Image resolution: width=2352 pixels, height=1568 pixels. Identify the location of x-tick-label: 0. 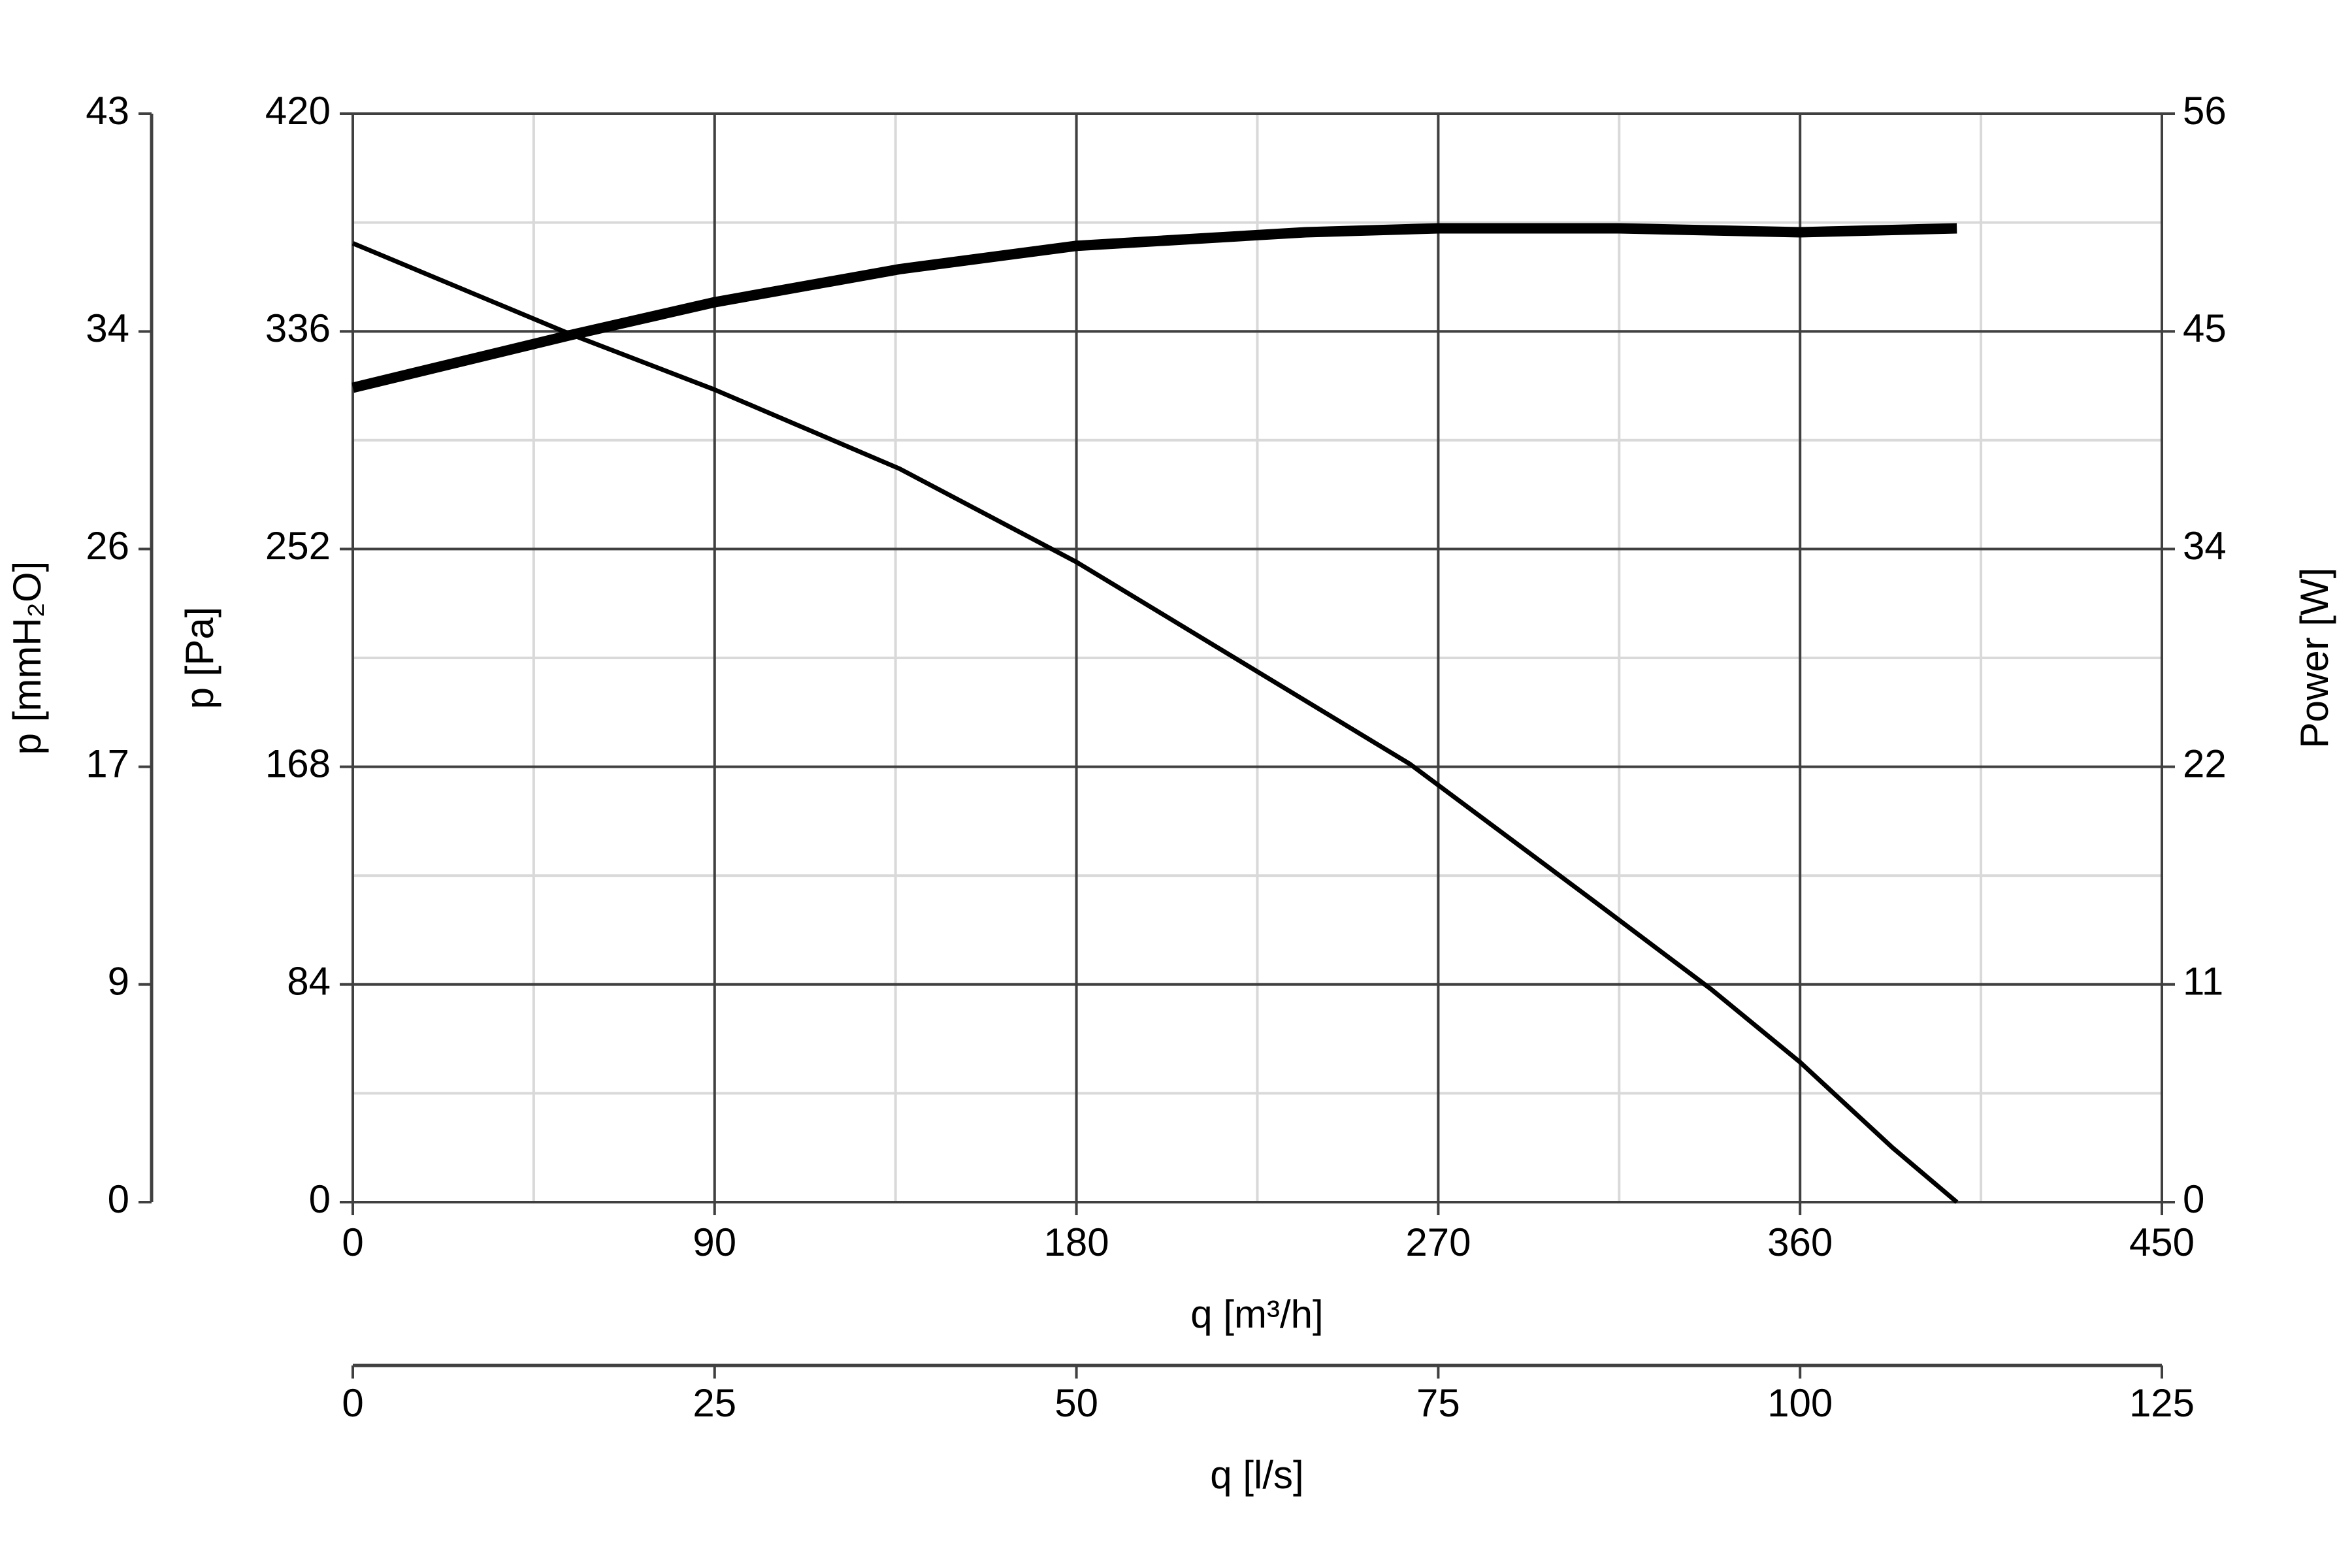
(352, 1242).